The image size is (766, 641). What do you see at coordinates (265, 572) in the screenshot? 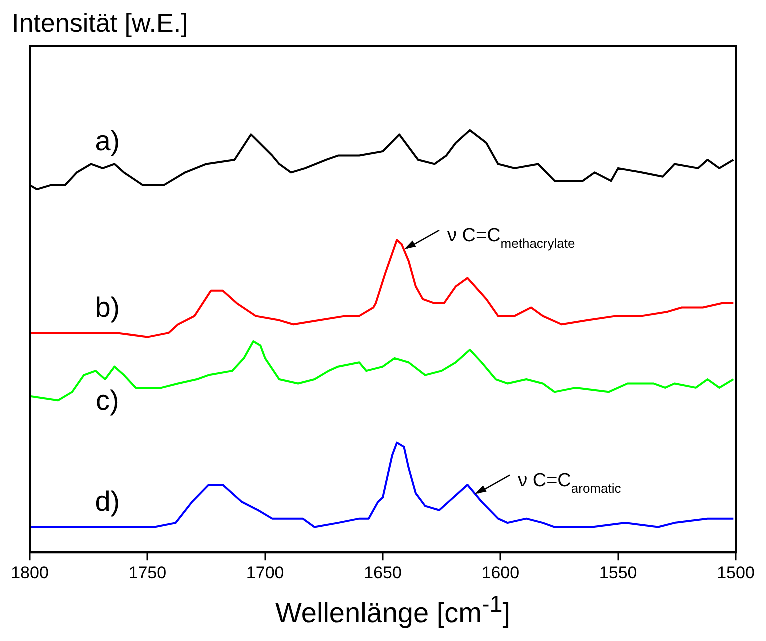
I see `x-tick-label: 1700` at bounding box center [265, 572].